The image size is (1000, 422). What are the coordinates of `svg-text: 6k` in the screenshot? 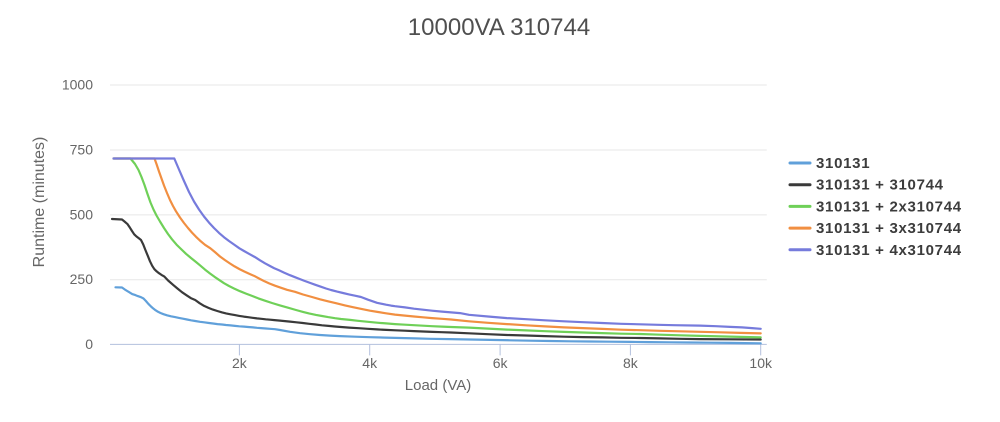 It's located at (501, 363).